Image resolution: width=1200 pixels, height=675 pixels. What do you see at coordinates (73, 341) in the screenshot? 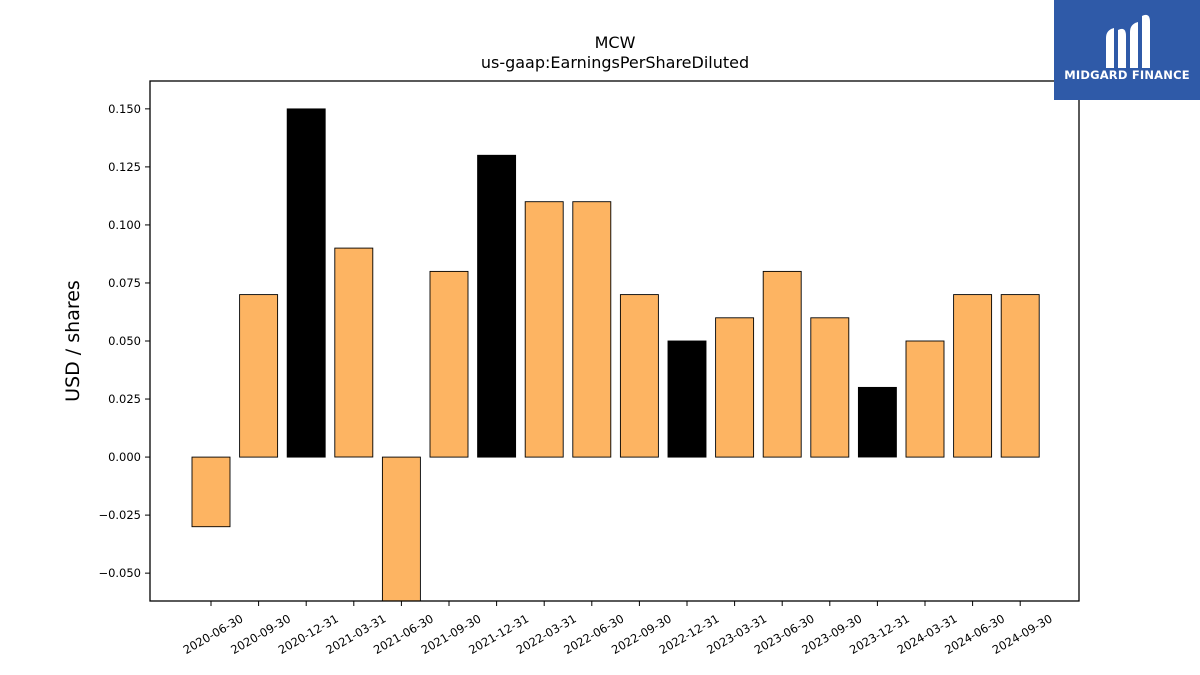
I see `y-axis-label: USD / shares` at bounding box center [73, 341].